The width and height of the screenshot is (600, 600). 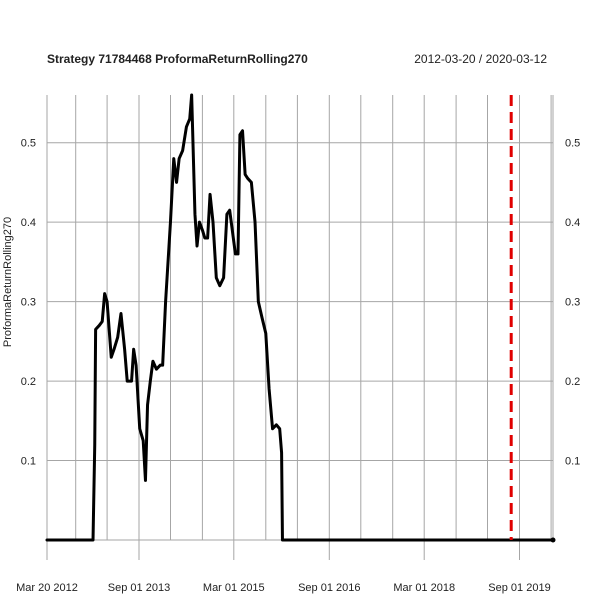 I want to click on x-tick-label: Sep 01 2013, so click(x=139, y=588).